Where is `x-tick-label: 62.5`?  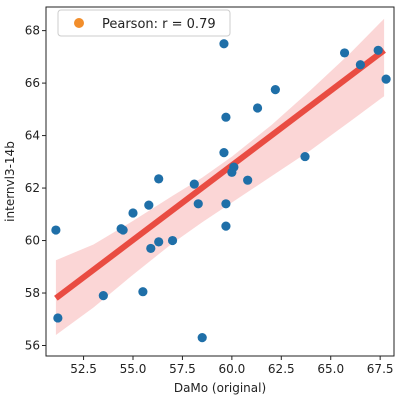 x-tick-label: 62.5 is located at coordinates (281, 369).